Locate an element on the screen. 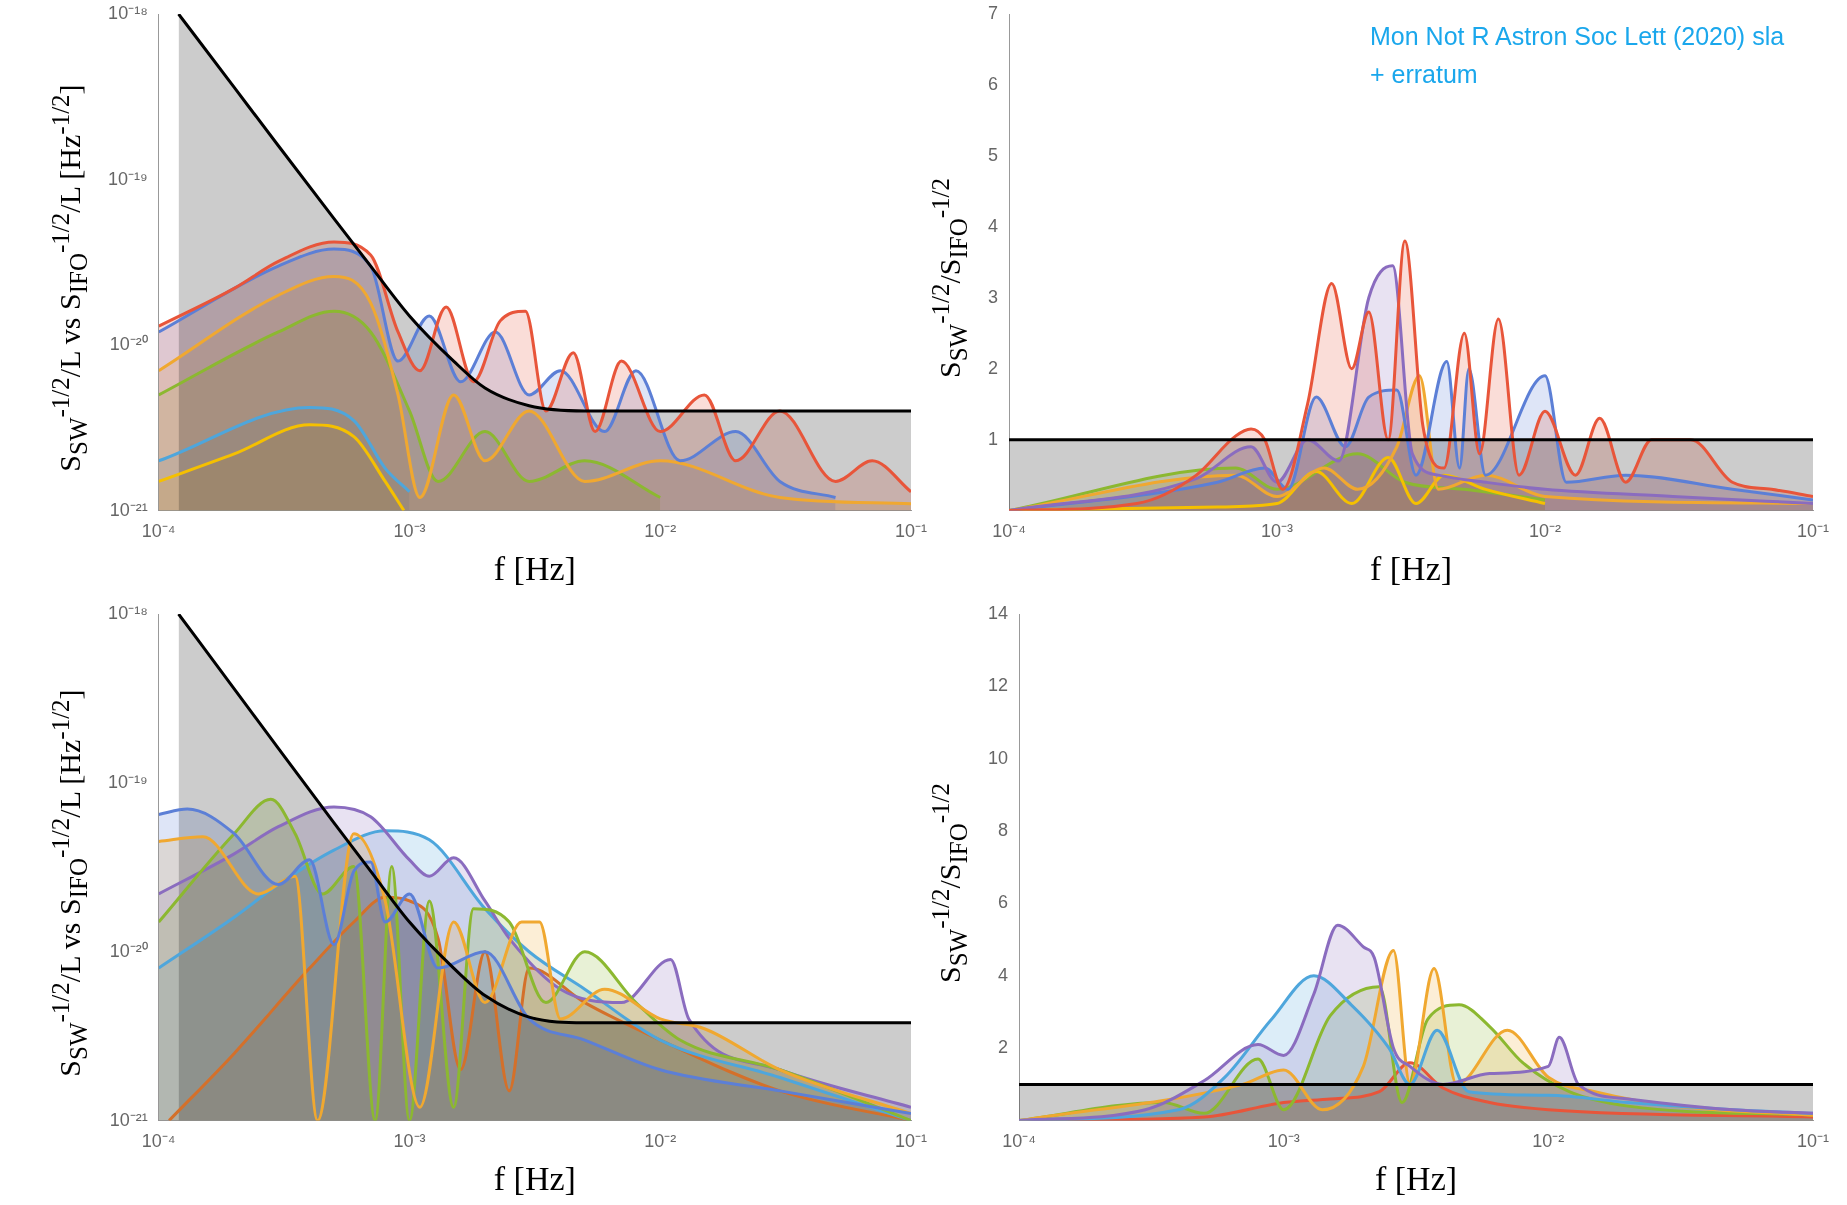 The height and width of the screenshot is (1205, 1847). y-tick-label: 8 is located at coordinates (1003, 830).